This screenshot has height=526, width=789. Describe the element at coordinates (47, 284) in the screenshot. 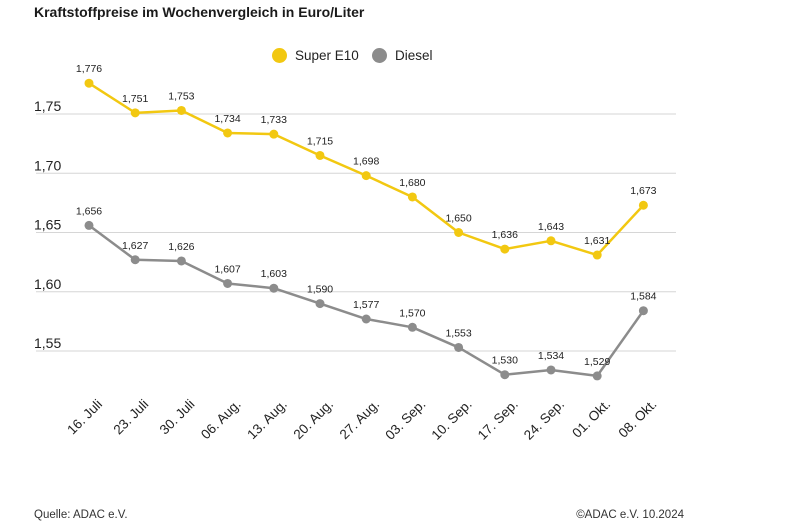

I see `y-tick-label: 1,60` at that location.